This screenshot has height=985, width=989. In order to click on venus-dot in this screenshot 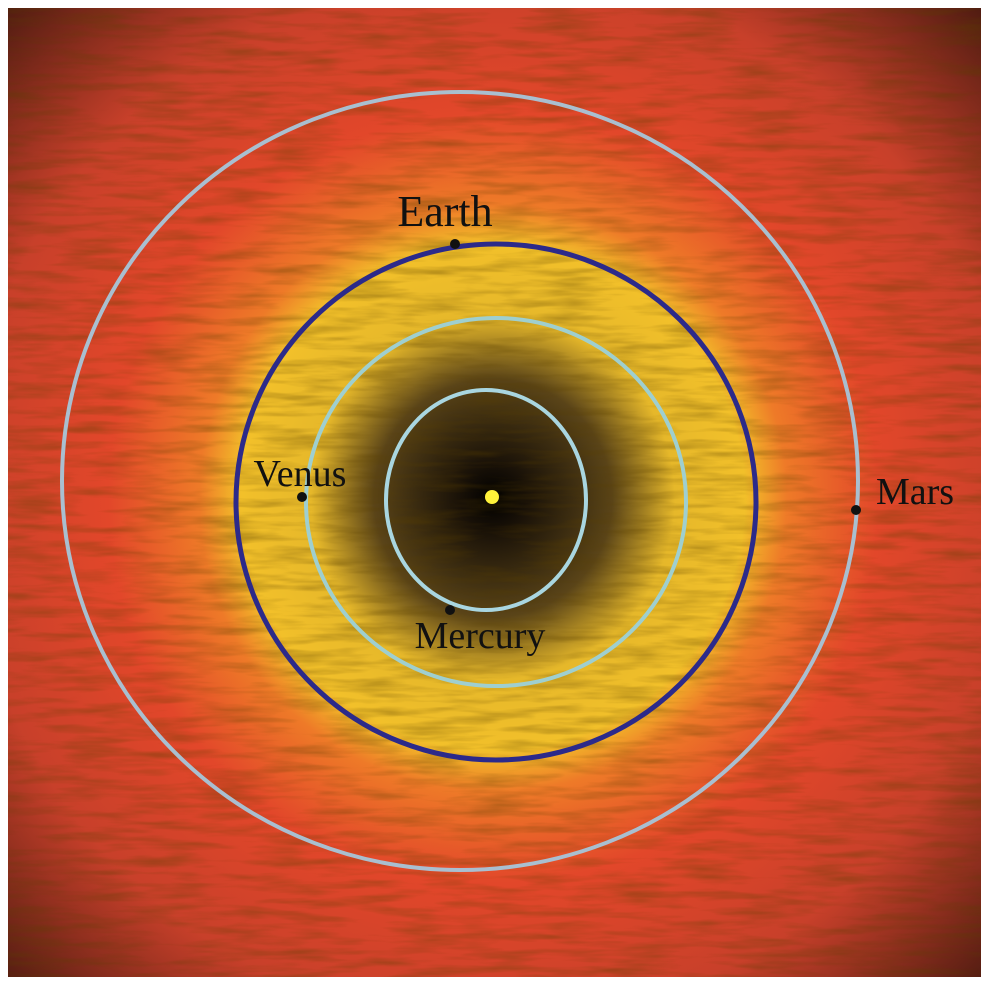, I will do `click(302, 497)`.